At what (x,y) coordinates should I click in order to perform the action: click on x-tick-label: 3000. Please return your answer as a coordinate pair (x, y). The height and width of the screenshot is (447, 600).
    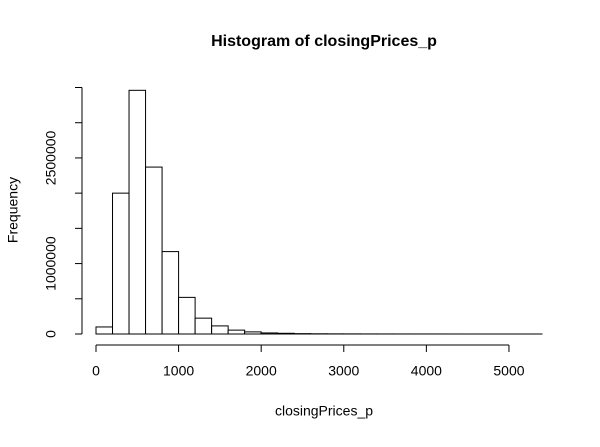
    Looking at the image, I should click on (343, 371).